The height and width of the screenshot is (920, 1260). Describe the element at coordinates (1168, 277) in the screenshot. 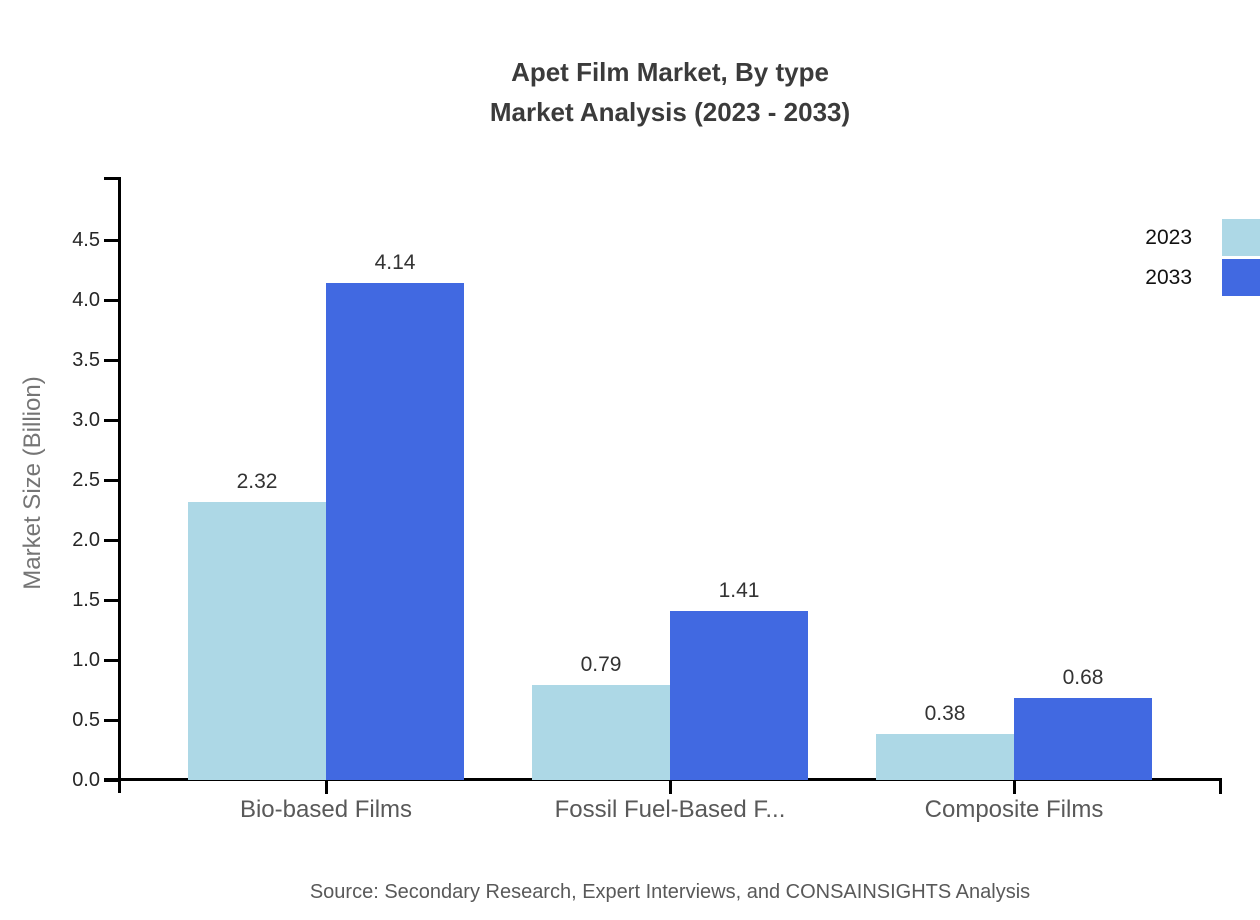

I see `legend-label-2033: 2033` at that location.